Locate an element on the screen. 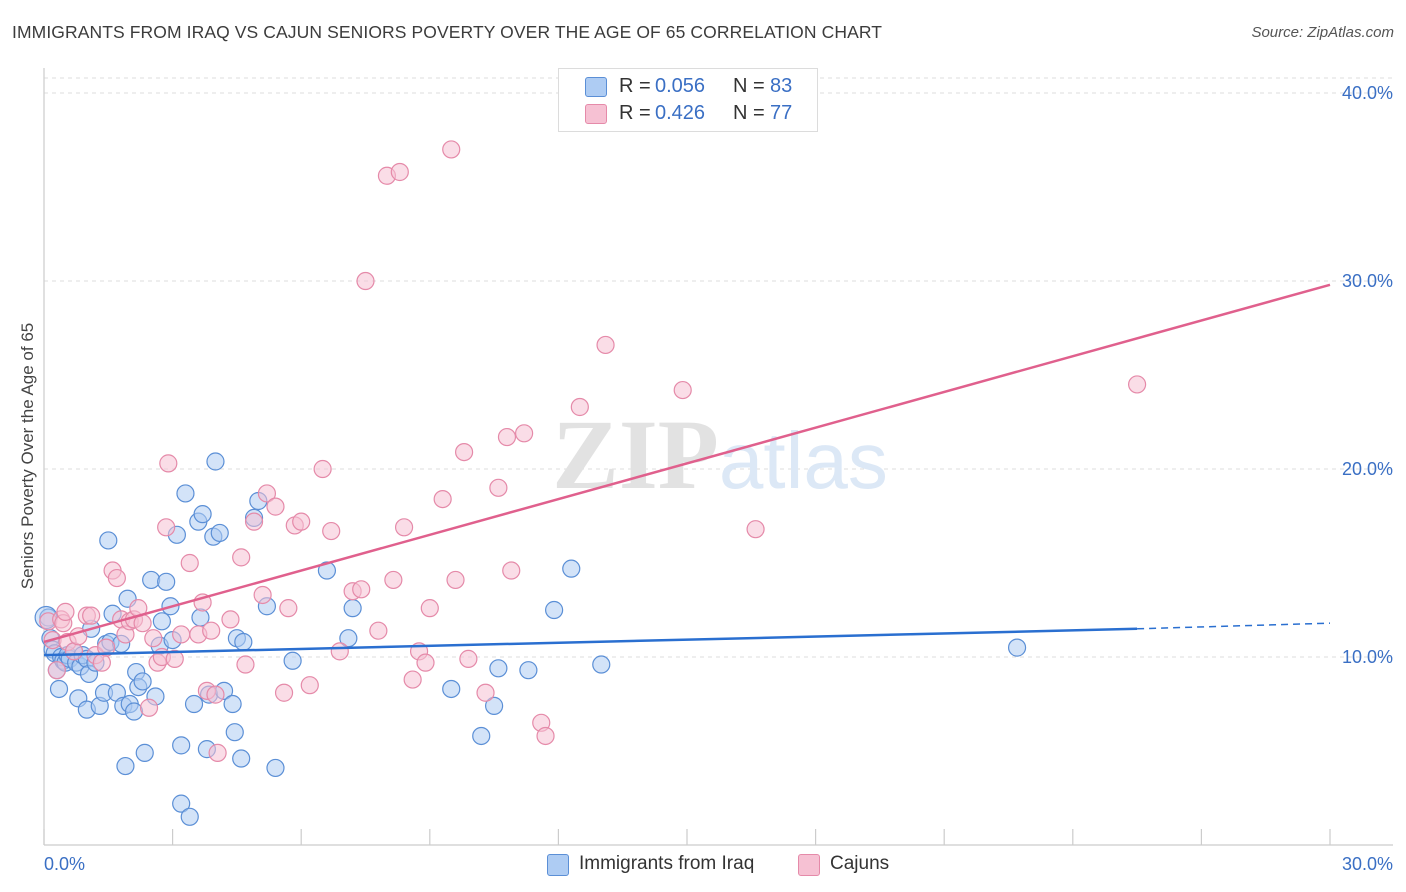  x-tick-label-max: 30.0% is located at coordinates (1367, 864).